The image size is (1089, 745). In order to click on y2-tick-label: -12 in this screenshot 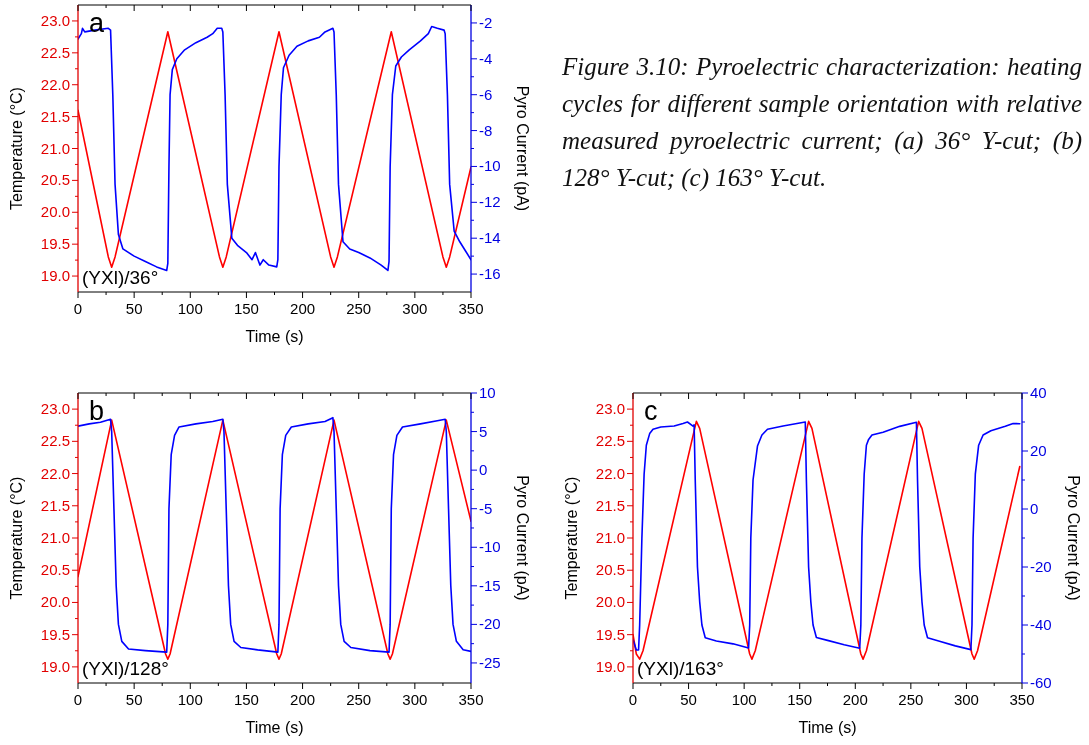, I will do `click(490, 202)`.